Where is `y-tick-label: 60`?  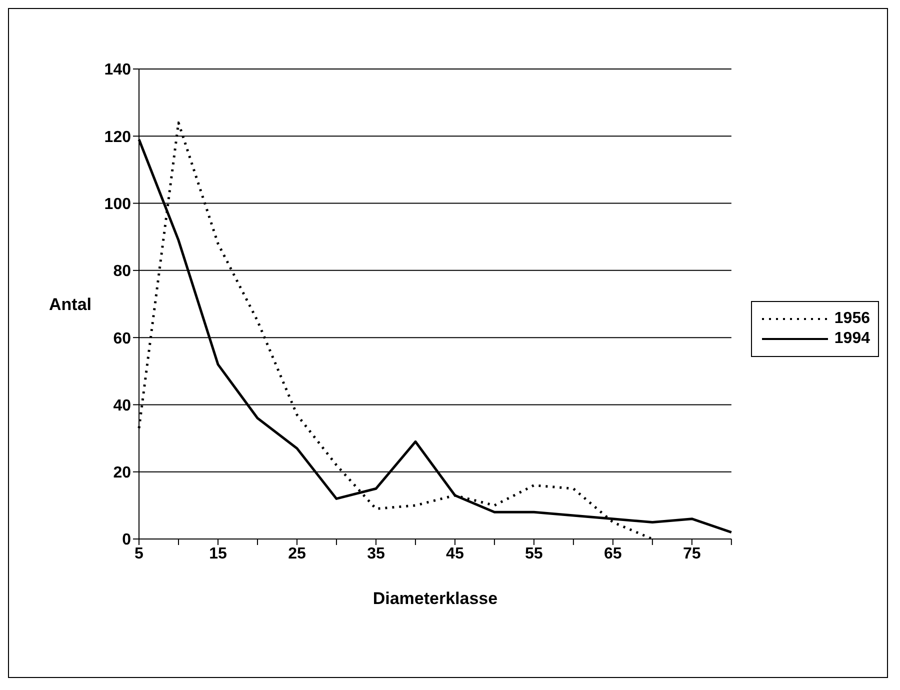
y-tick-label: 60 is located at coordinates (122, 339).